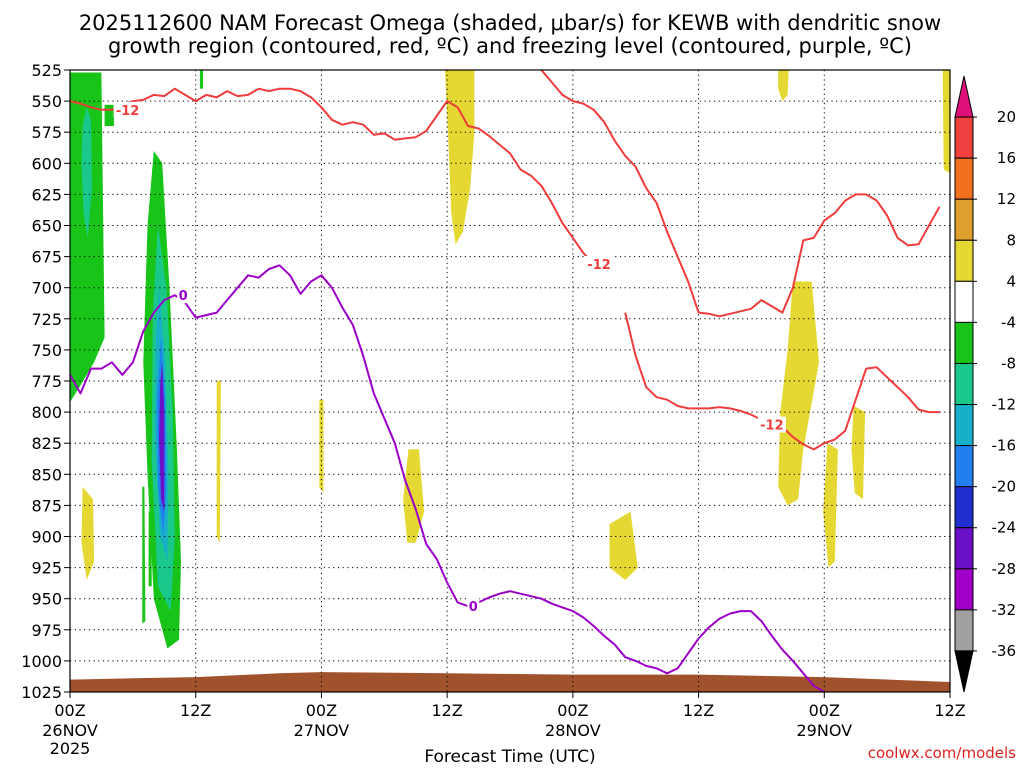  What do you see at coordinates (46, 350) in the screenshot?
I see `y-tick-label-9: 750` at bounding box center [46, 350].